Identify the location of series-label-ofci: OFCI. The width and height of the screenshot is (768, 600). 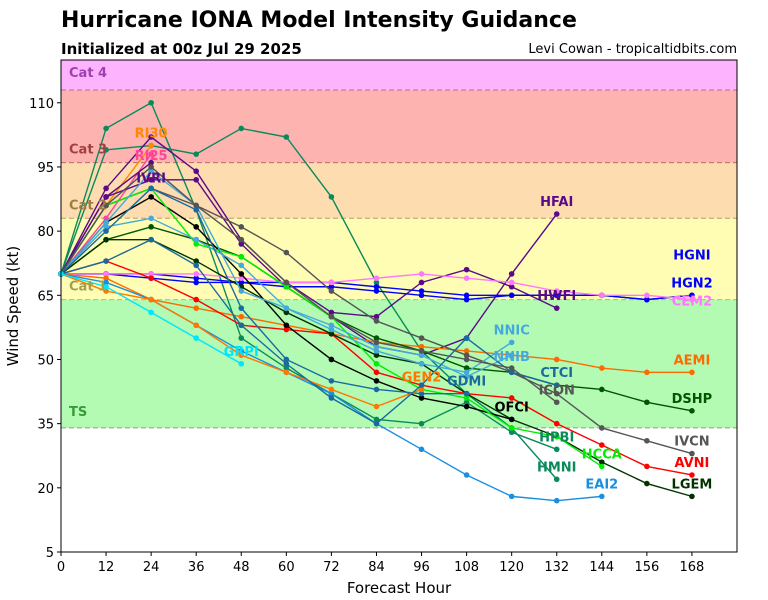
(512, 407).